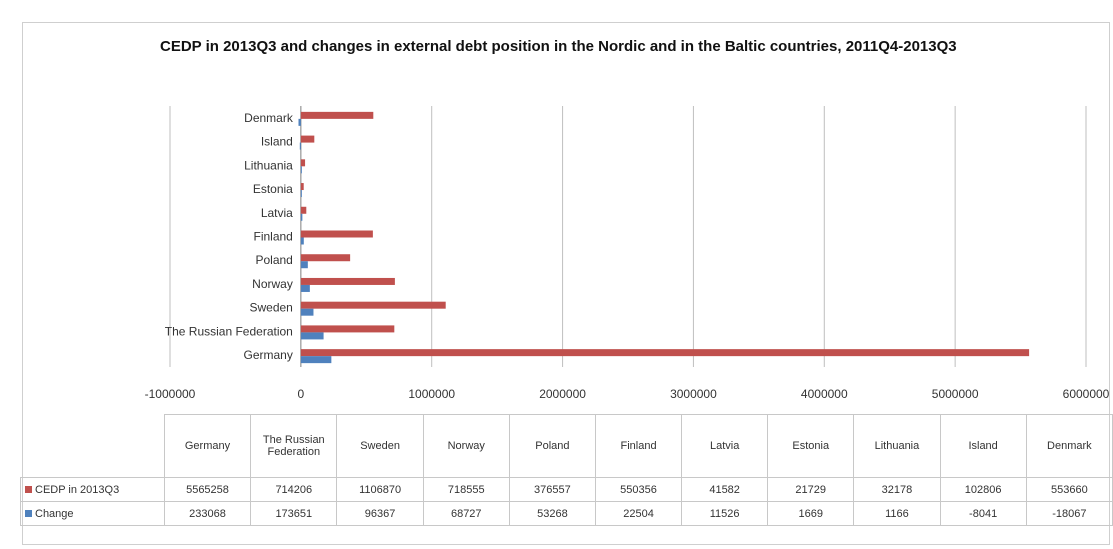  I want to click on category-label: Poland, so click(273, 260).